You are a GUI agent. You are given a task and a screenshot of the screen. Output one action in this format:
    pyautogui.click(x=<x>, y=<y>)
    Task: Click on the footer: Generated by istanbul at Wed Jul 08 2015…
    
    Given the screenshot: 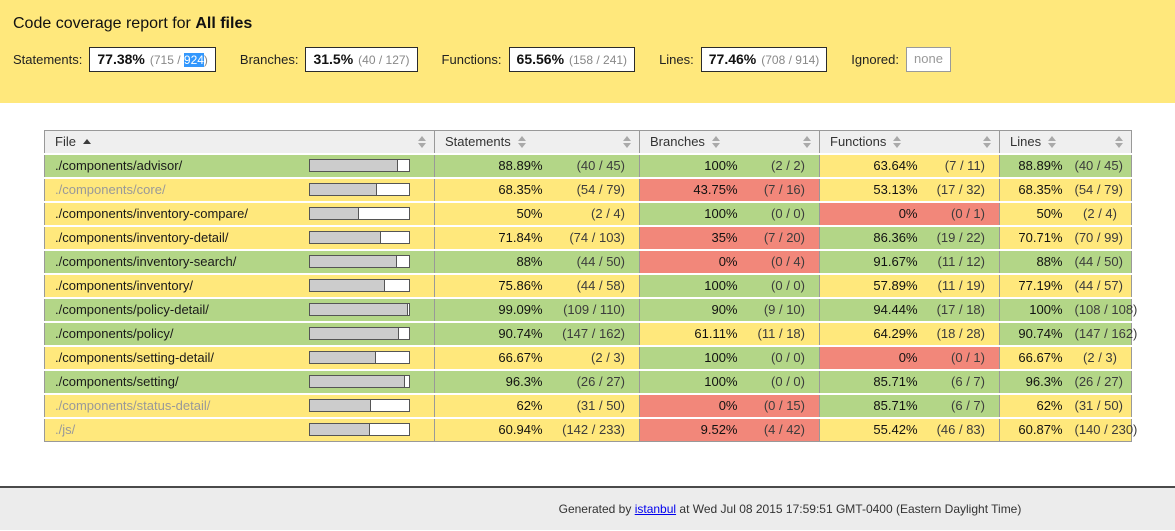 What is the action you would take?
    pyautogui.click(x=587, y=508)
    